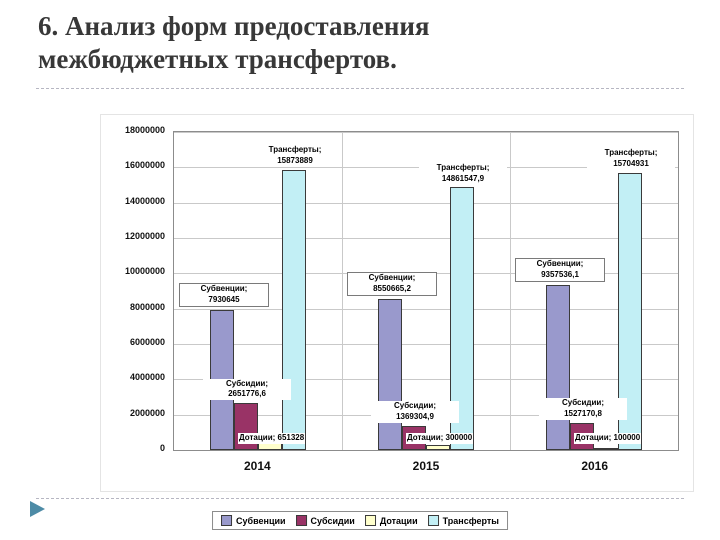 The height and width of the screenshot is (540, 720). Describe the element at coordinates (247, 389) in the screenshot. I see `bar-label: Субсидии; 2651776,6` at that location.